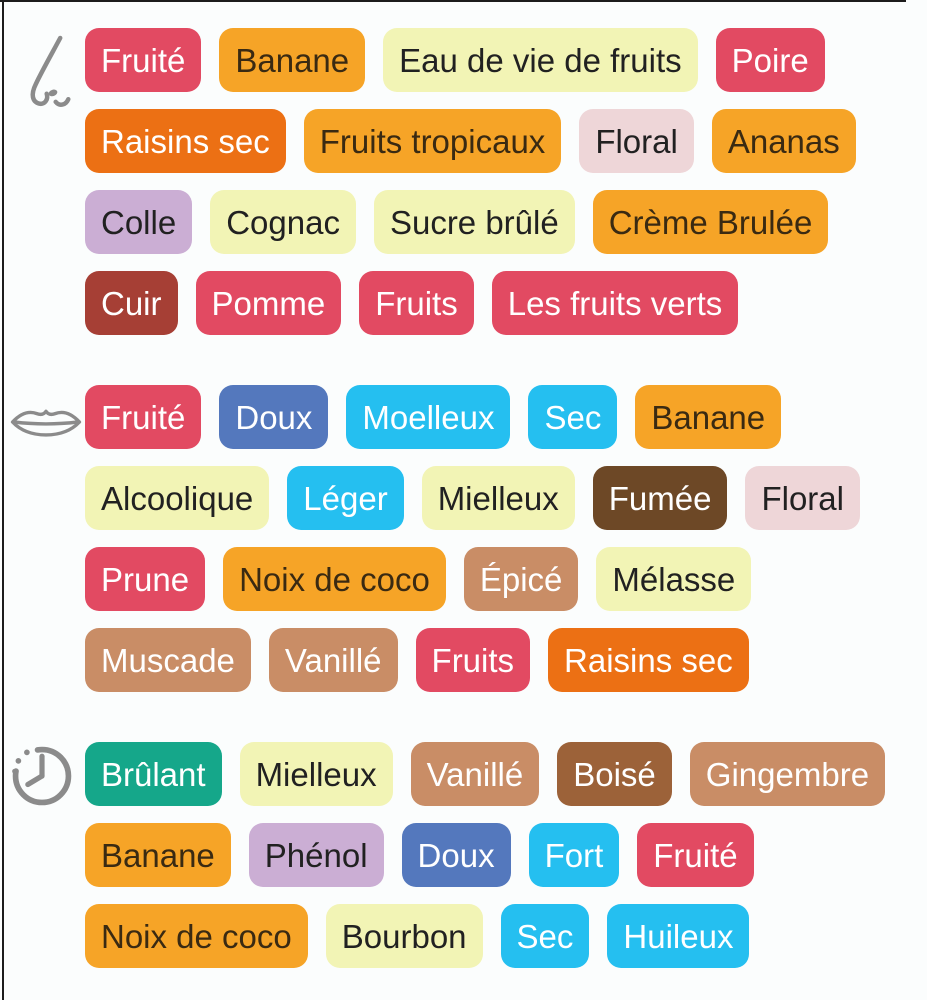  What do you see at coordinates (660, 498) in the screenshot?
I see `tag-fumee: Fumée` at bounding box center [660, 498].